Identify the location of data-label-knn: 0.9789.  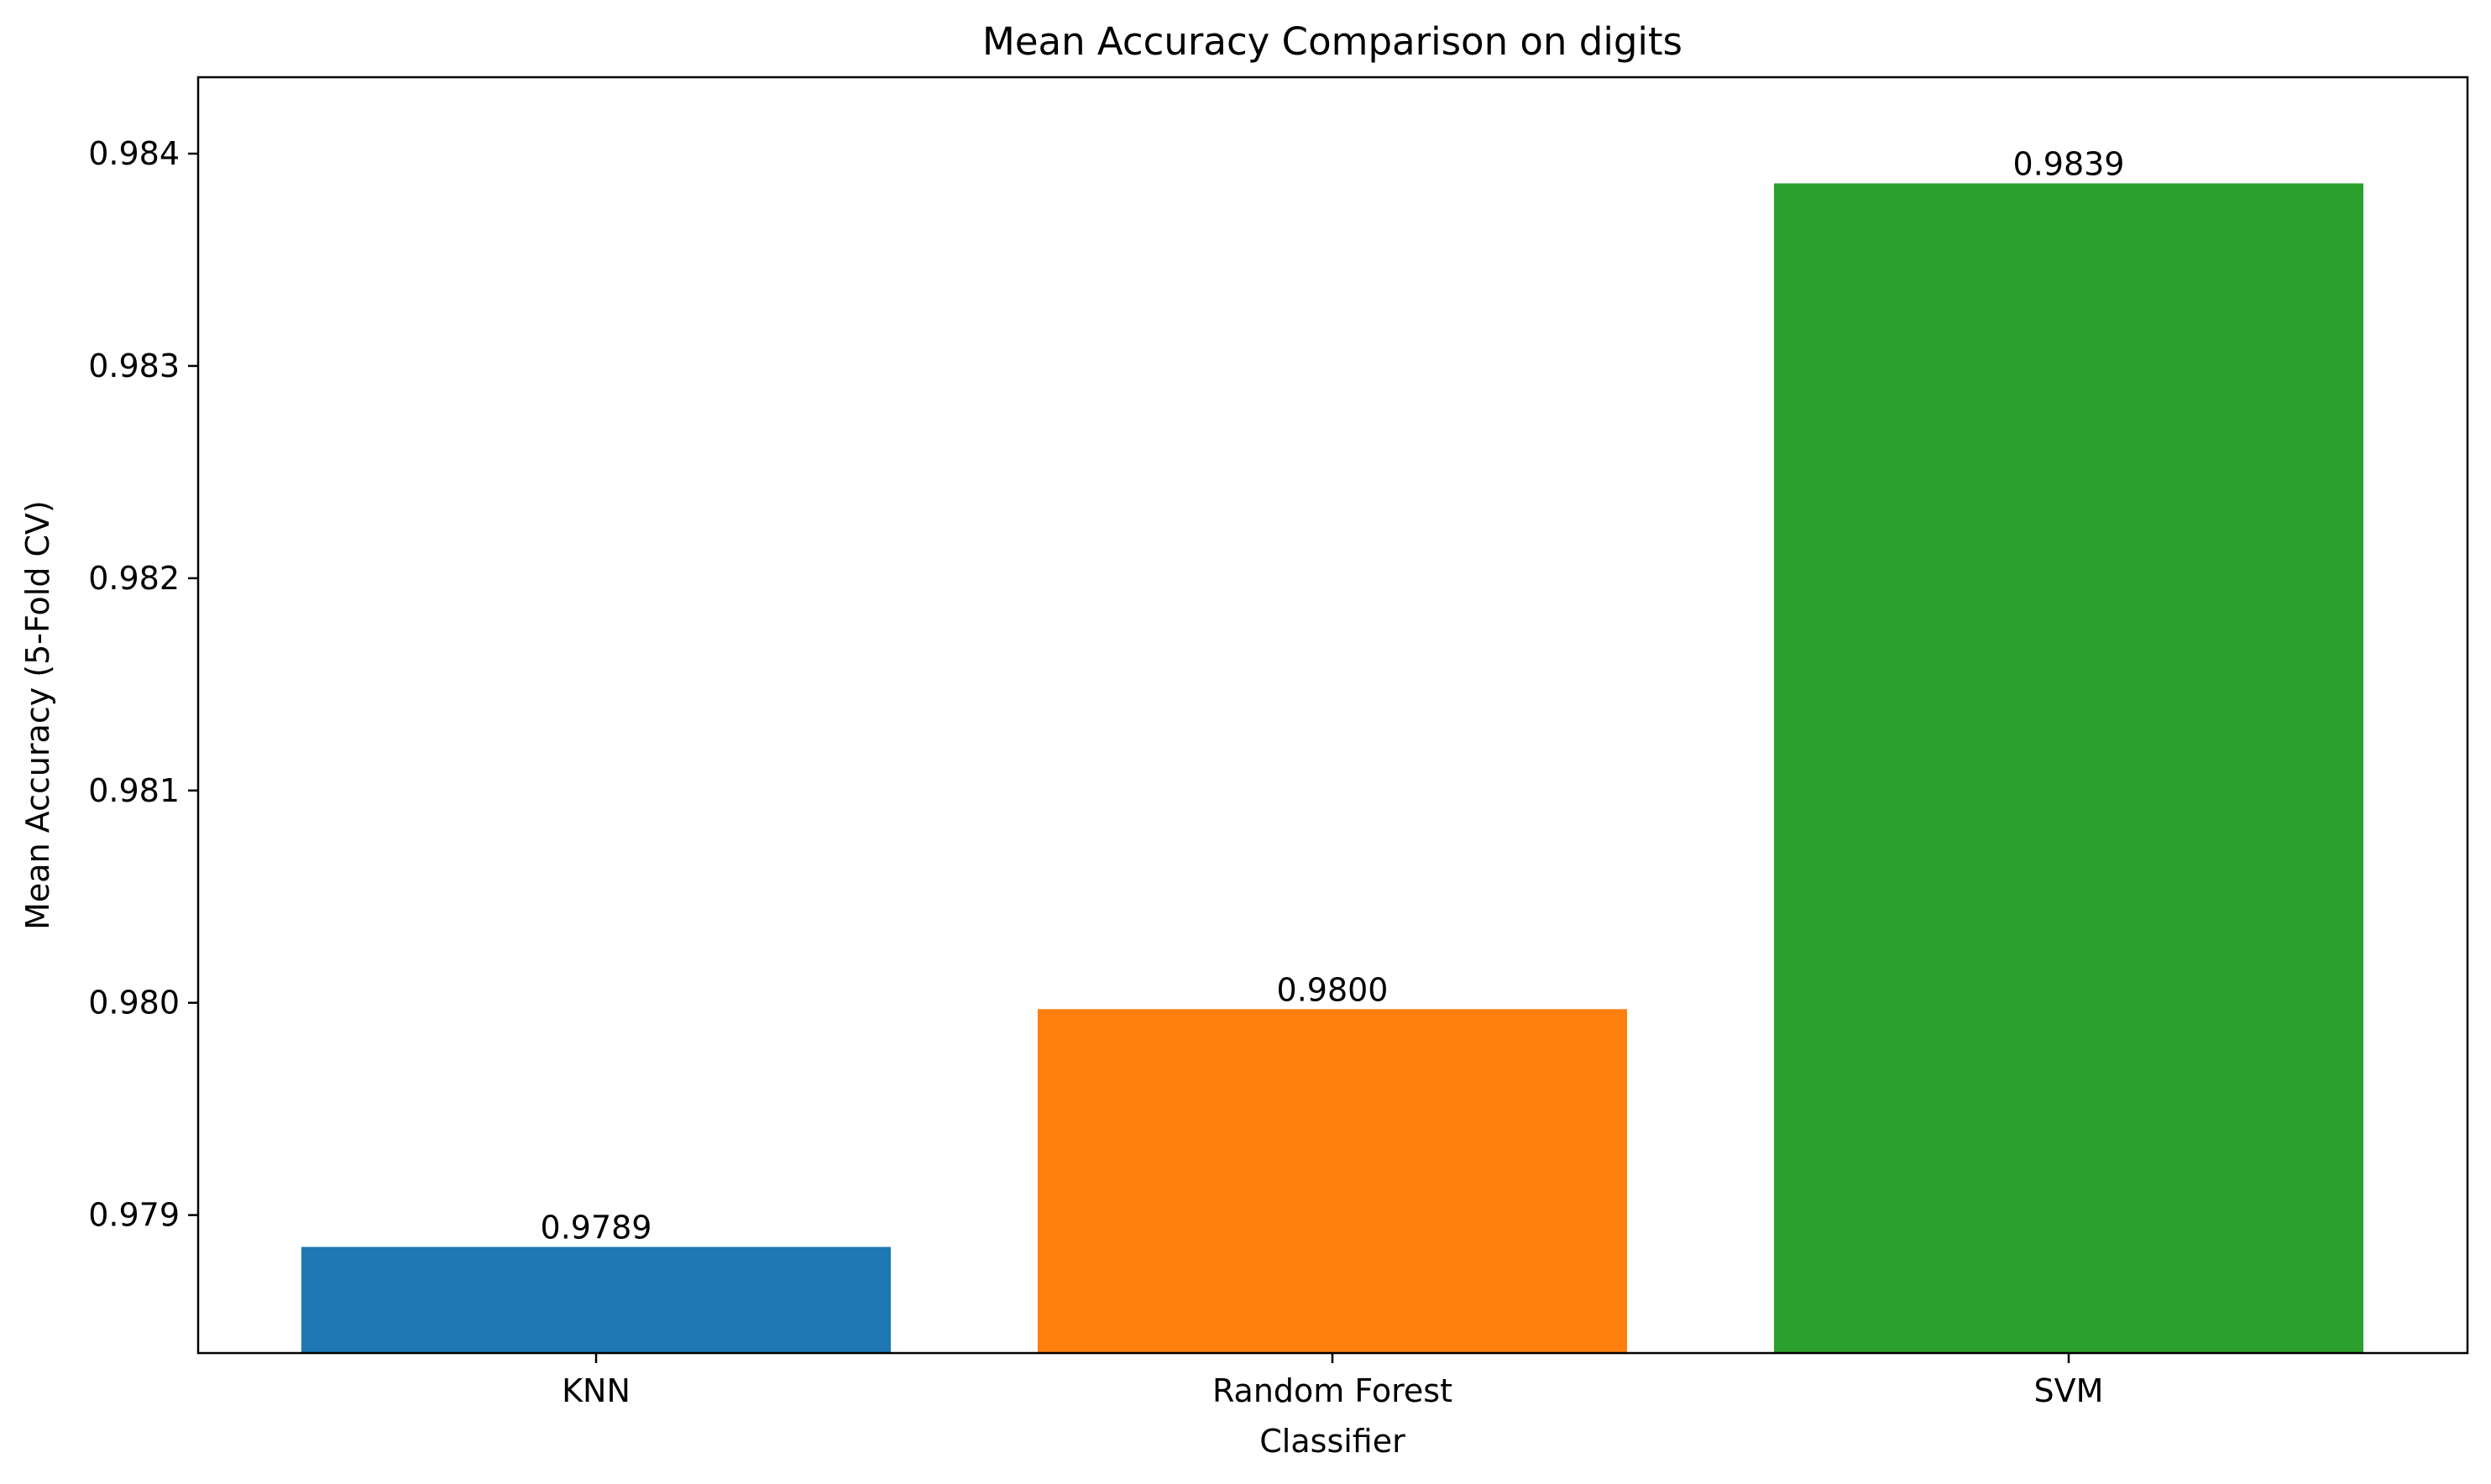
(596, 1228).